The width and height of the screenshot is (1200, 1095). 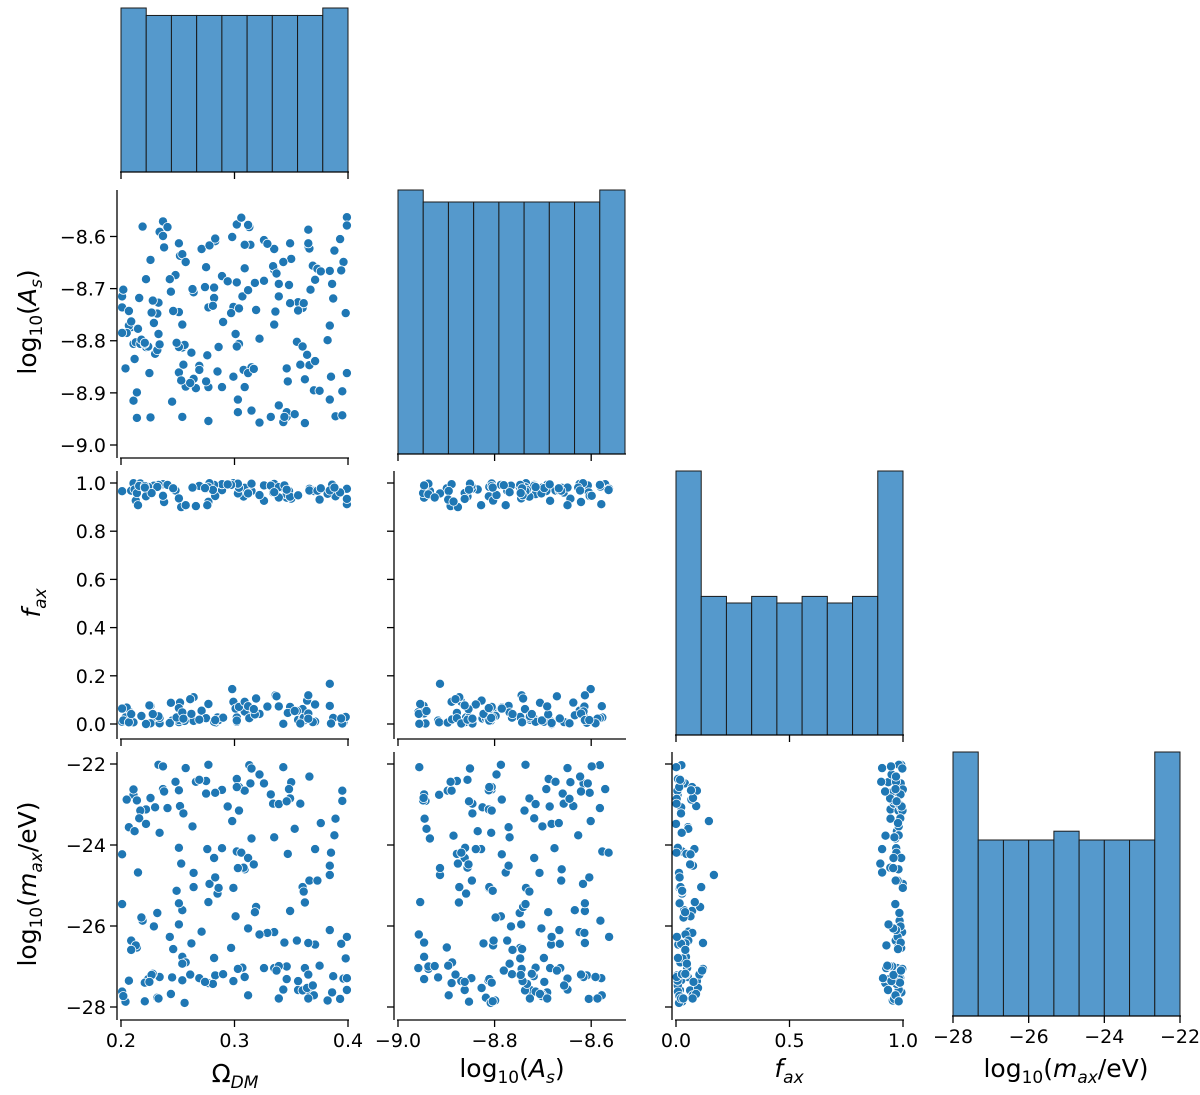 I want to click on panel-as-vs-as, so click(x=511, y=325).